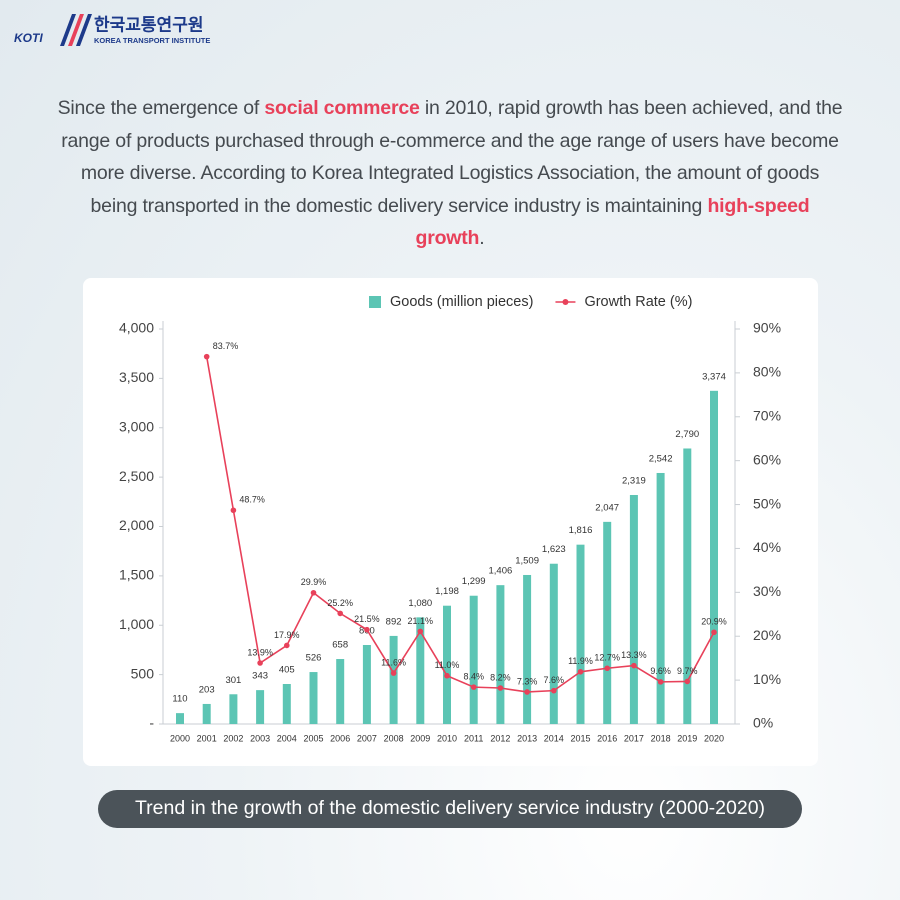  I want to click on y2-tick-label: 50%, so click(767, 503).